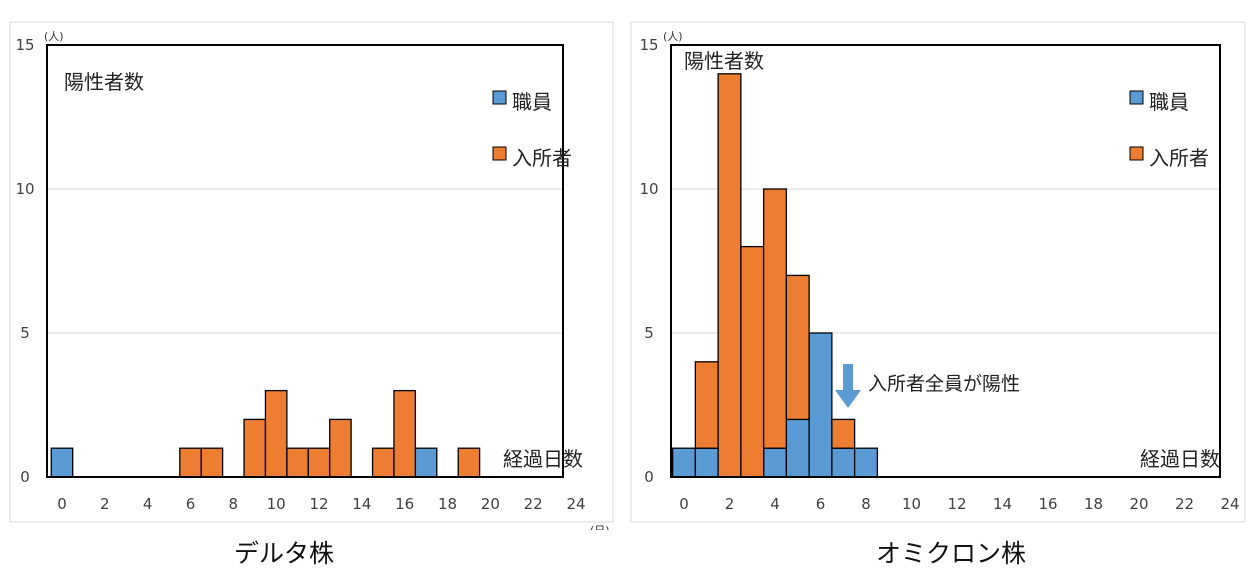 The width and height of the screenshot is (1247, 570). What do you see at coordinates (944, 384) in the screenshot?
I see `panel2-annotation-text: 入所者全員が陽性` at bounding box center [944, 384].